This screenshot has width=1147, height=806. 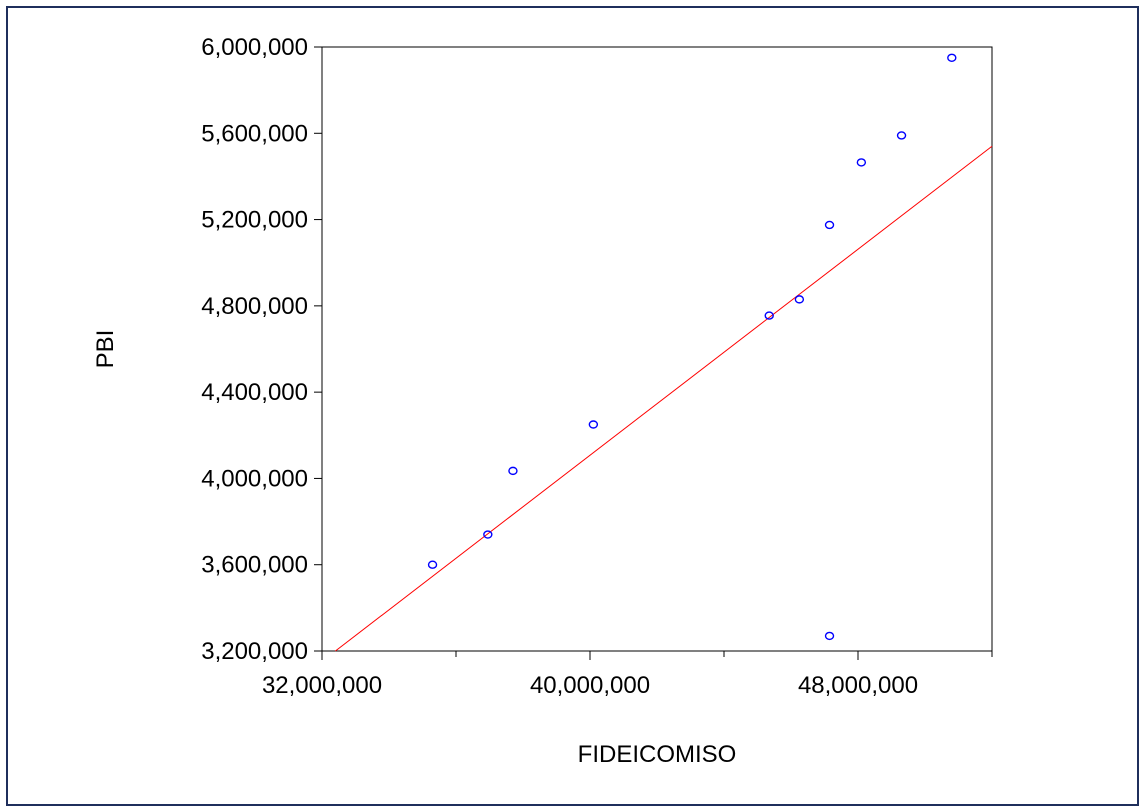 What do you see at coordinates (254, 651) in the screenshot?
I see `y-tick-label: 3,200,000` at bounding box center [254, 651].